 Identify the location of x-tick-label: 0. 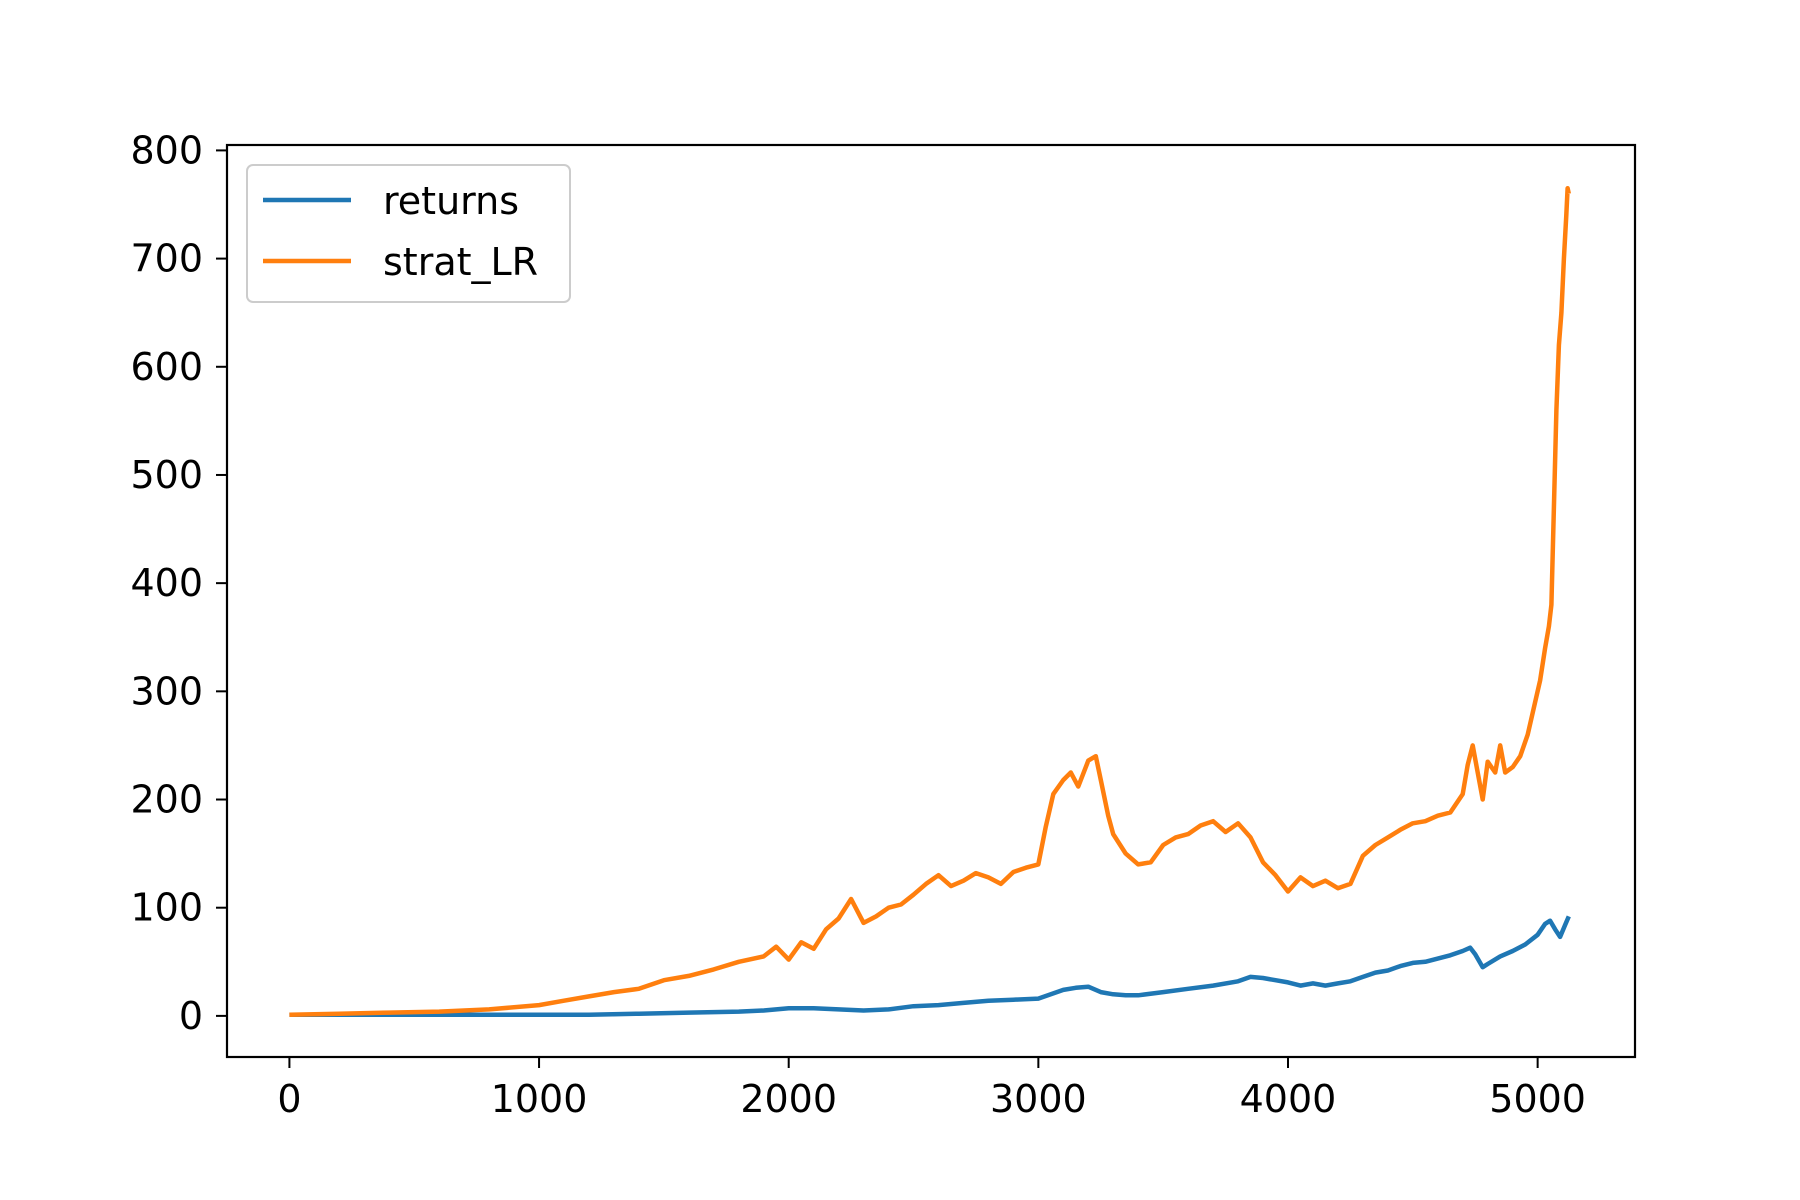
(289, 1099).